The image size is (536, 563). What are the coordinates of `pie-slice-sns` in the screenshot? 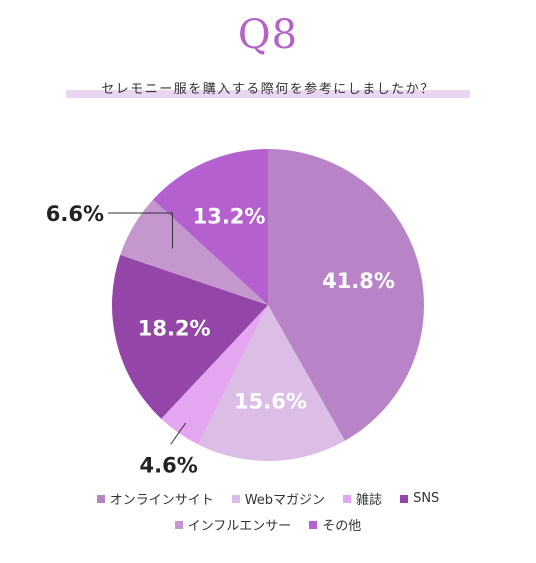 It's located at (189, 336).